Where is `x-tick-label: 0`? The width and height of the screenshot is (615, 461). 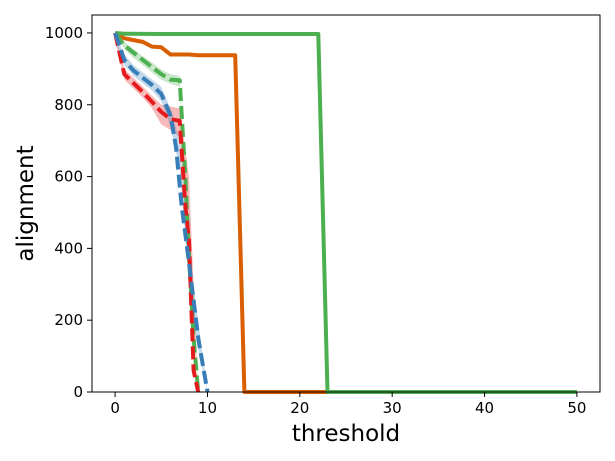
x-tick-label: 0 is located at coordinates (115, 408).